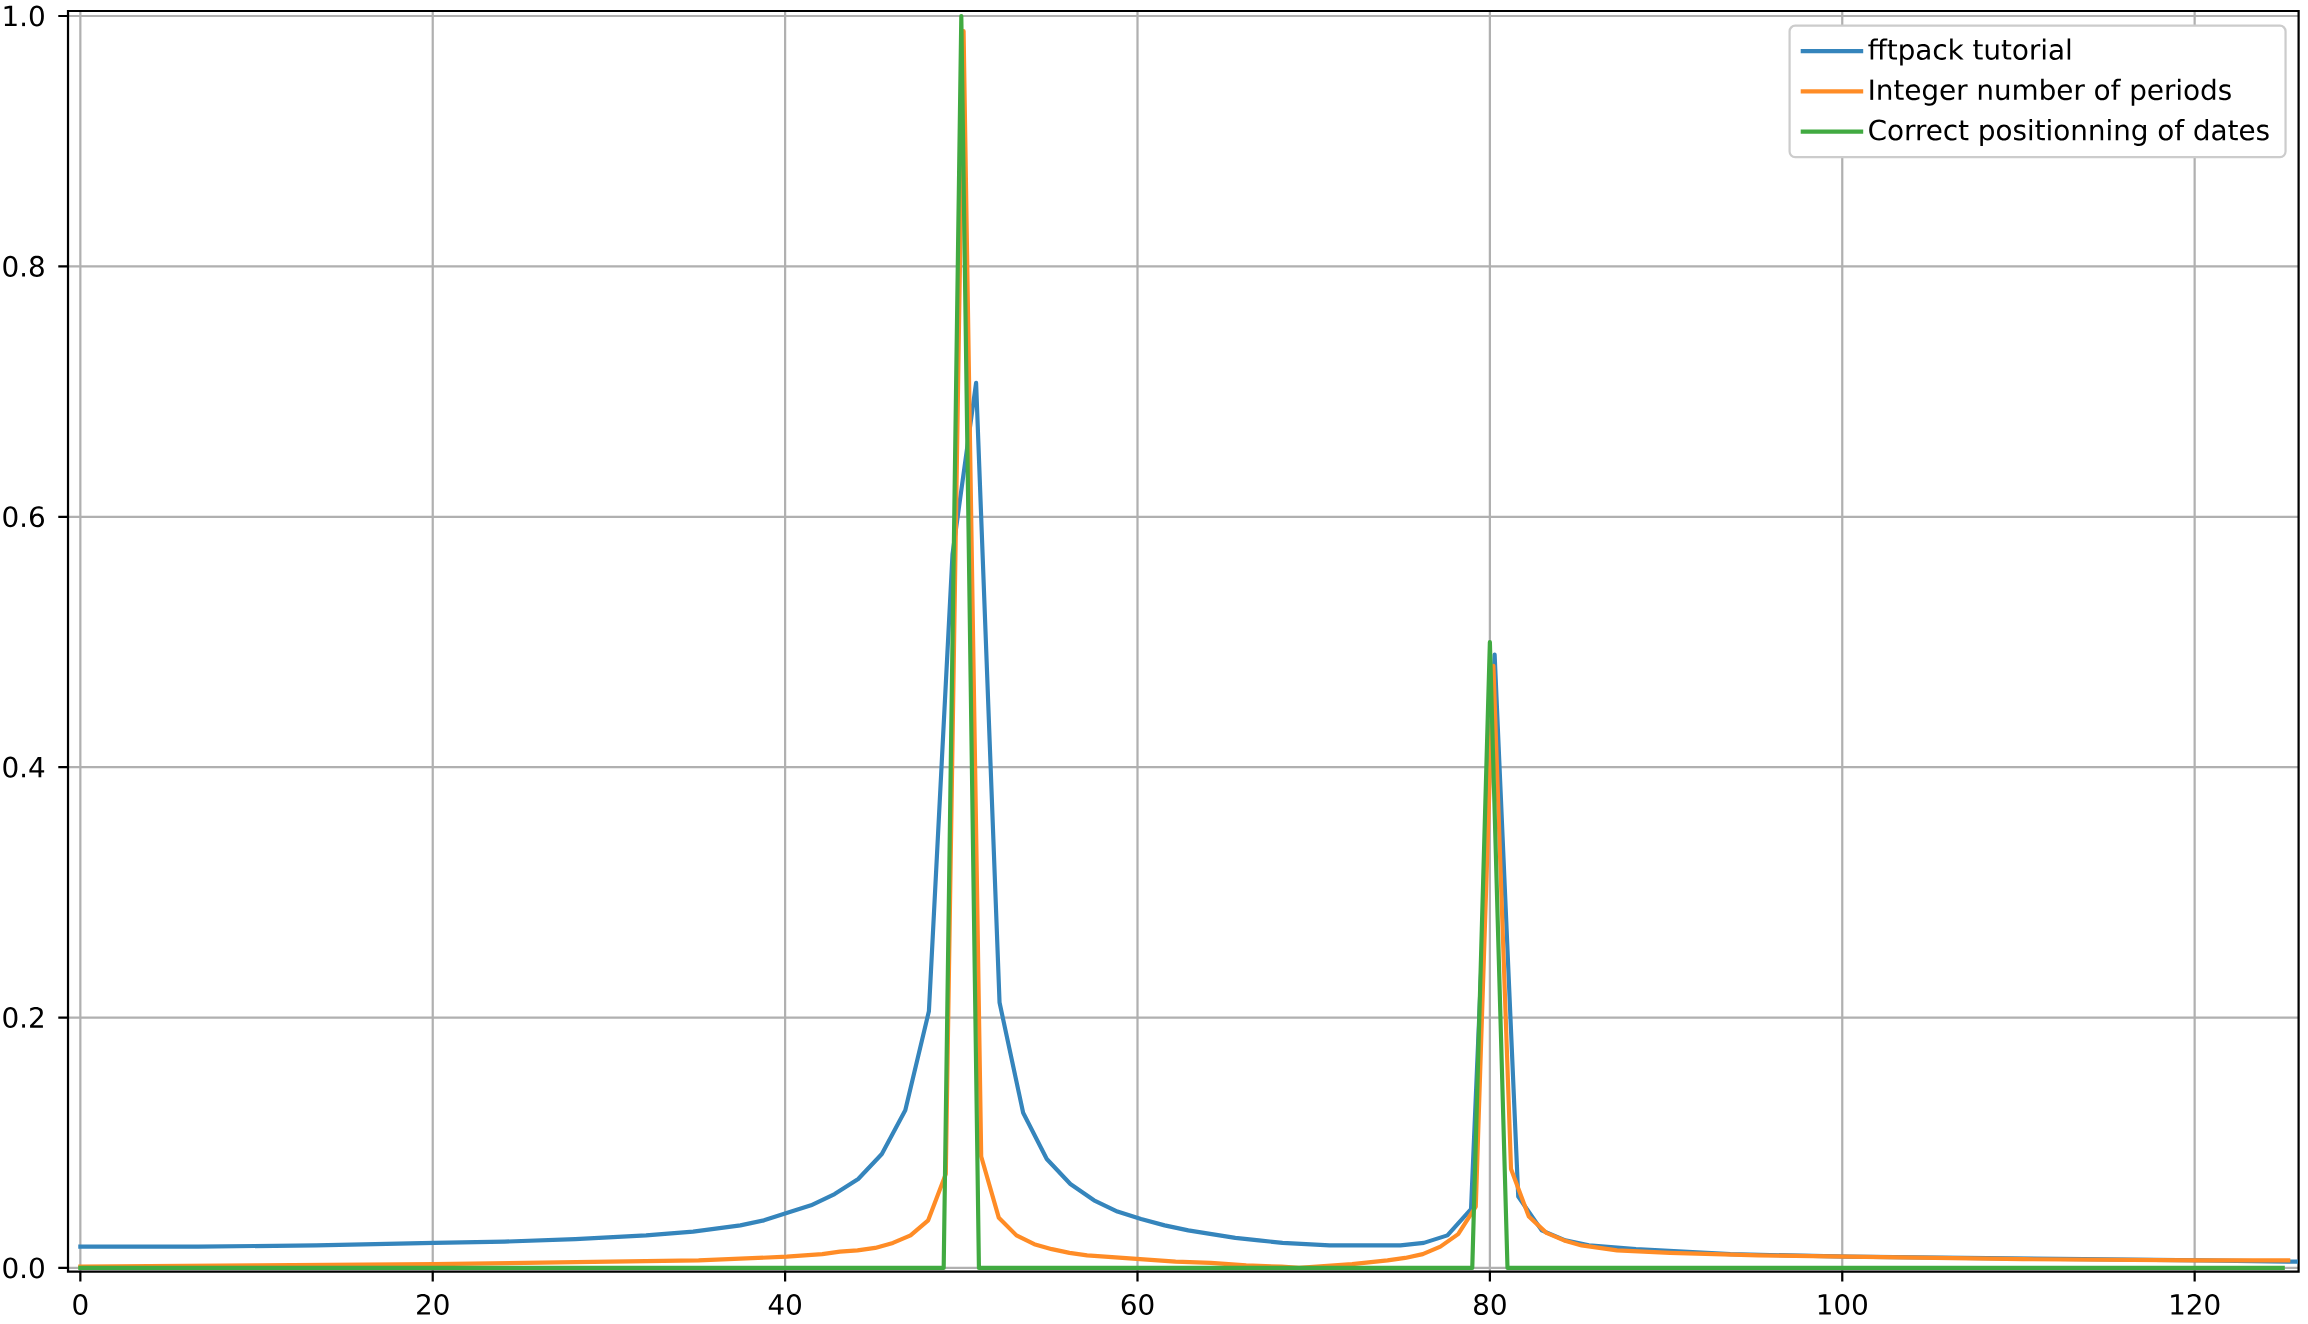 The image size is (2308, 1324). What do you see at coordinates (433, 1304) in the screenshot?
I see `x-tick-label: 20` at bounding box center [433, 1304].